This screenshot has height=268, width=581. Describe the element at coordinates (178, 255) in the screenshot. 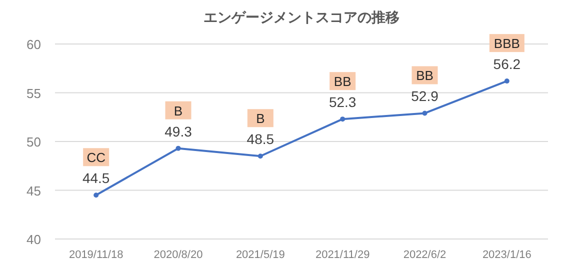

I see `x-tick-label: 2020/8/20` at that location.